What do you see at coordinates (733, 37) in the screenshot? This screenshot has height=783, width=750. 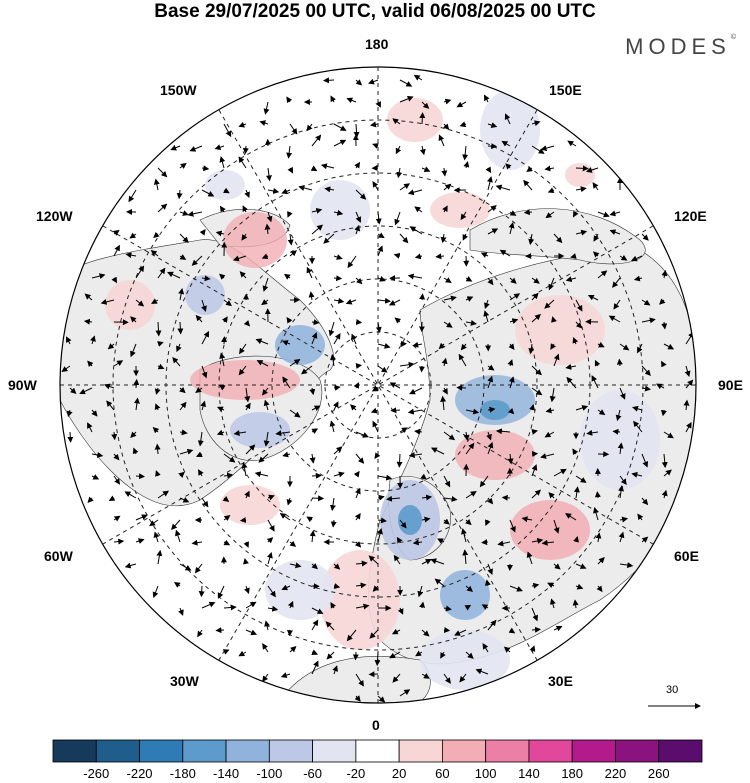 I see `copyright-mark: ©` at bounding box center [733, 37].